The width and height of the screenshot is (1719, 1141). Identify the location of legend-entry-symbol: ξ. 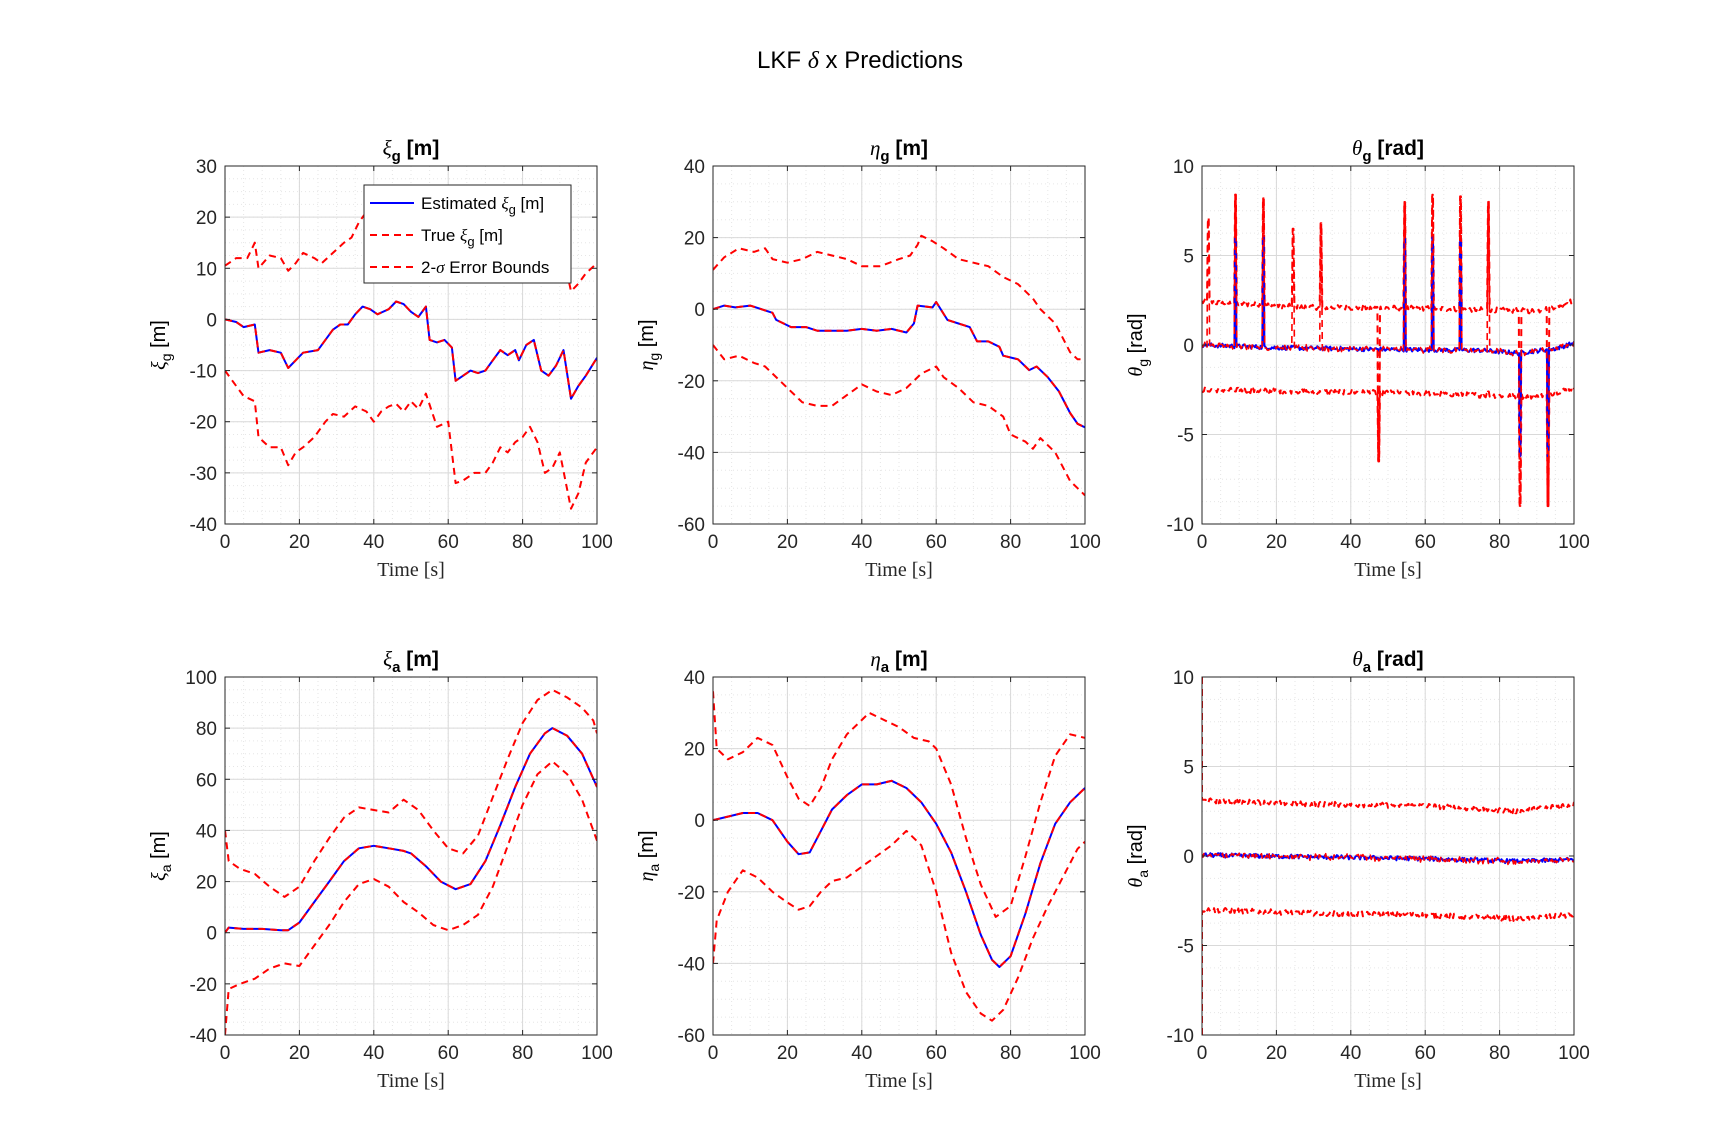
(505, 203).